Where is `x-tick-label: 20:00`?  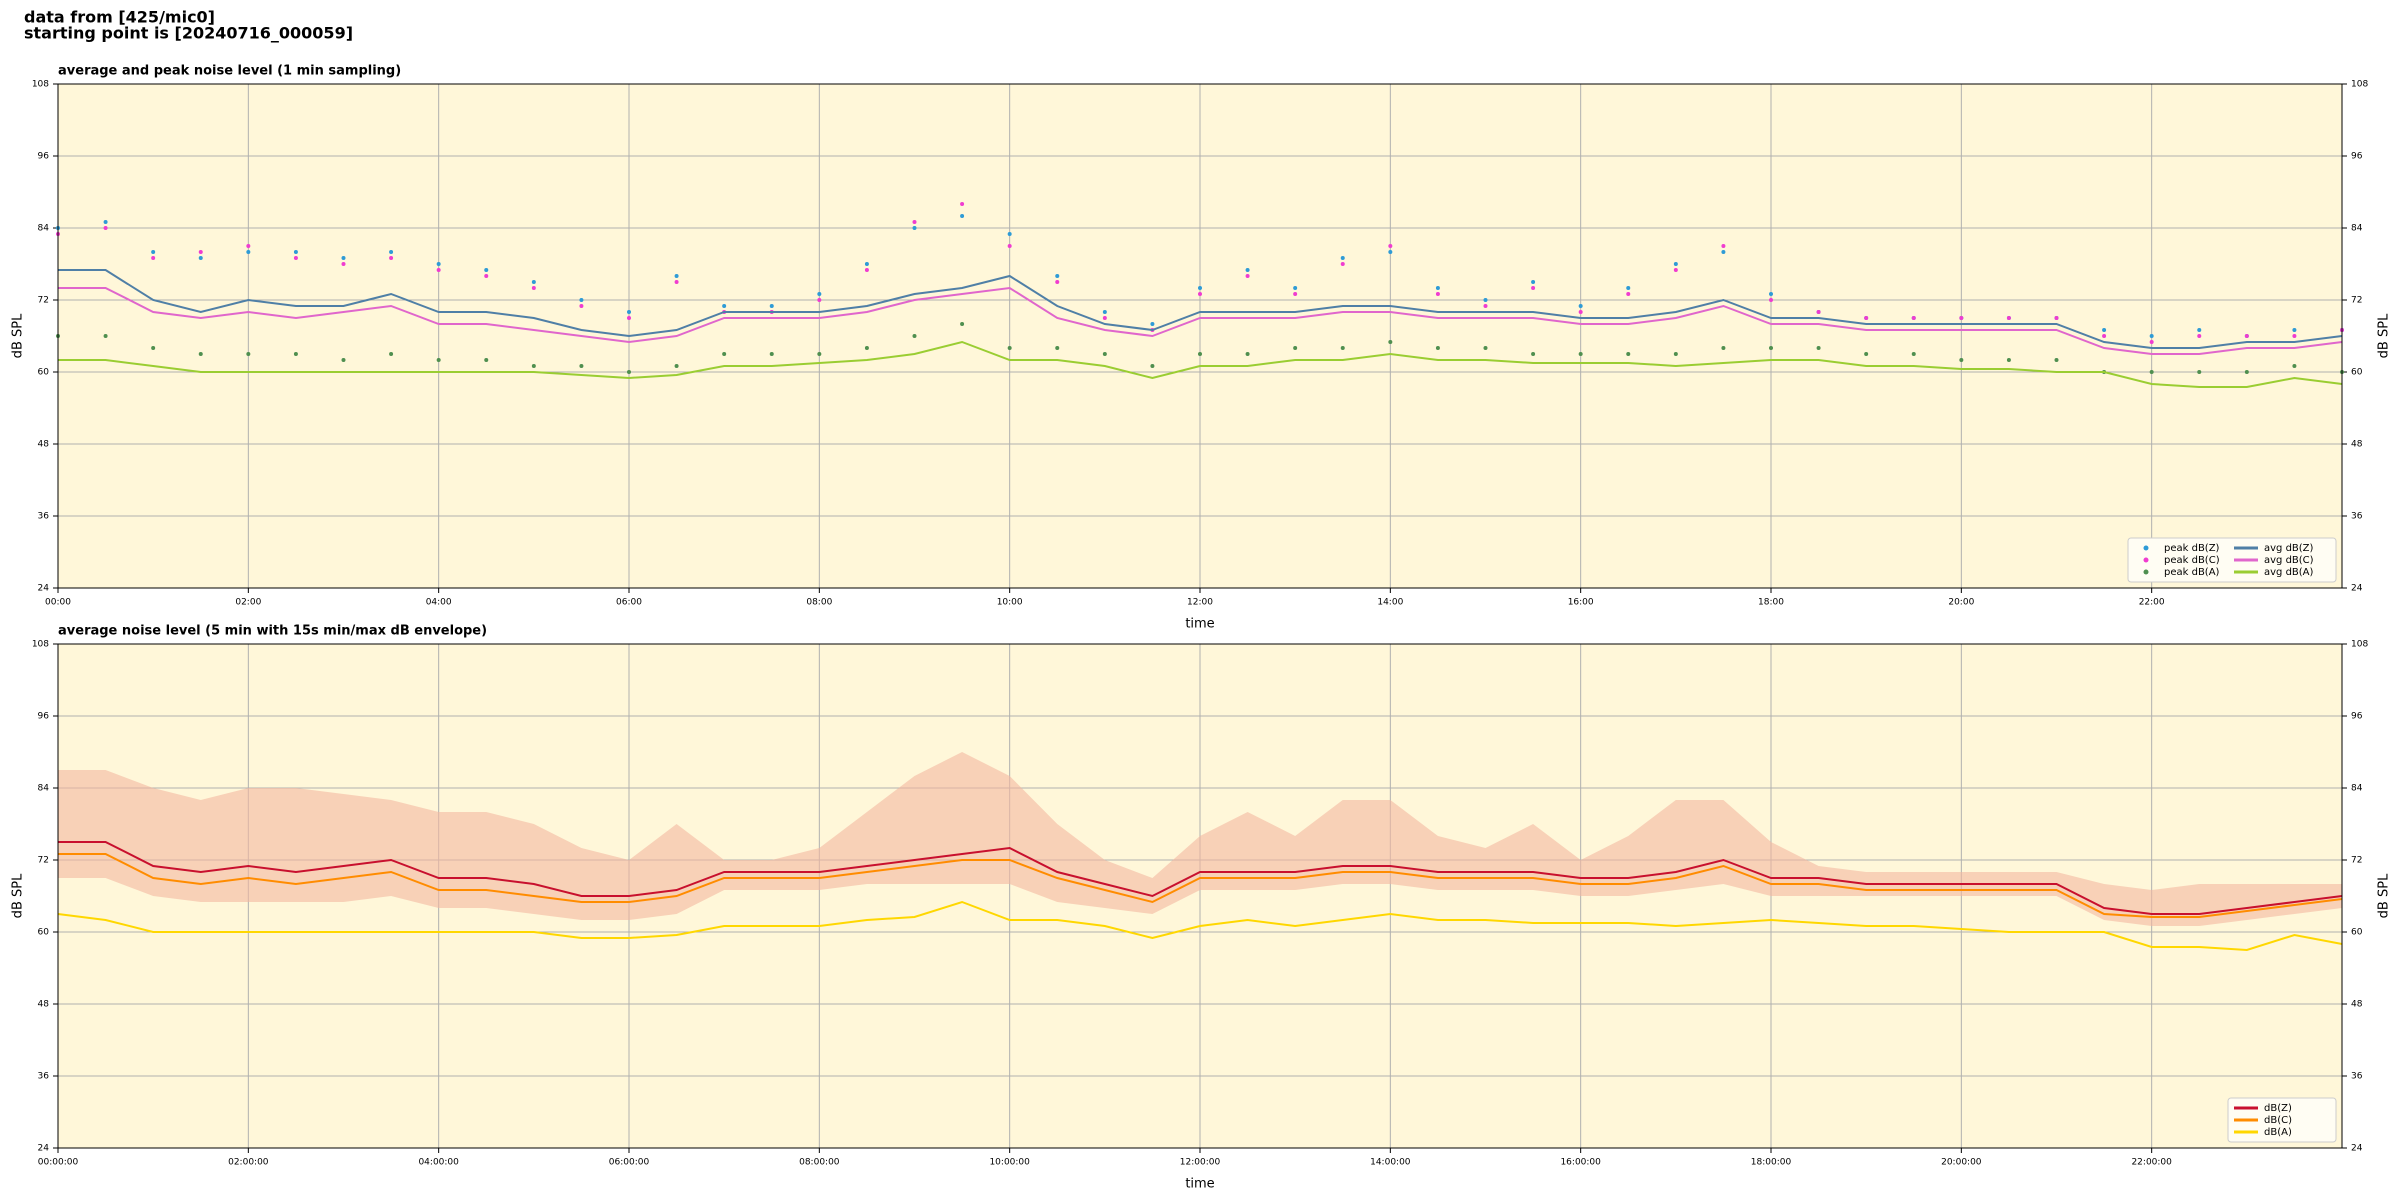
x-tick-label: 20:00 is located at coordinates (1961, 603).